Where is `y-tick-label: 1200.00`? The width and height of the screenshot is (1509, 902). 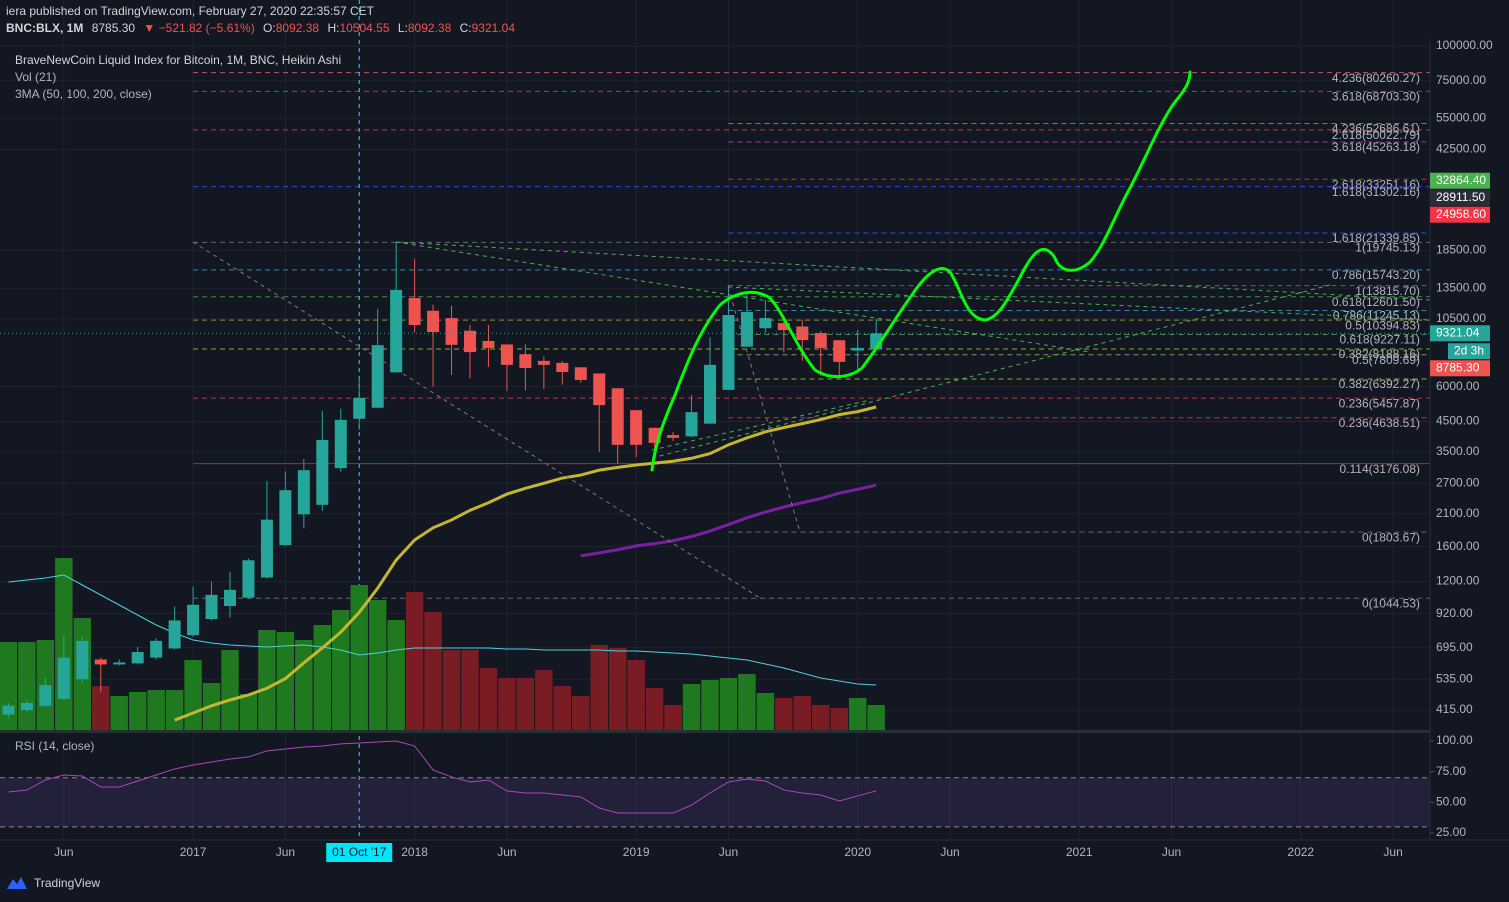
y-tick-label: 1200.00 is located at coordinates (1458, 581).